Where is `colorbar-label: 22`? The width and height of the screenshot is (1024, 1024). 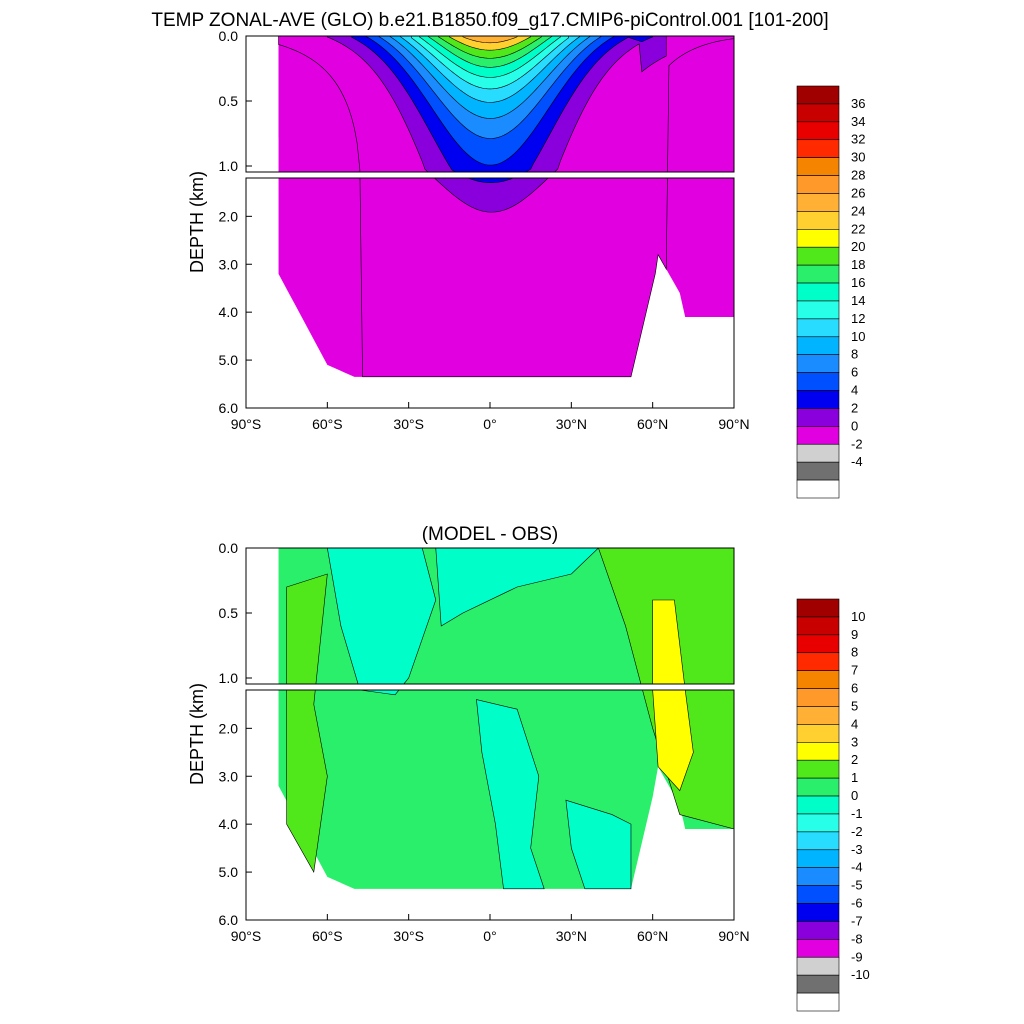
colorbar-label: 22 is located at coordinates (858, 228).